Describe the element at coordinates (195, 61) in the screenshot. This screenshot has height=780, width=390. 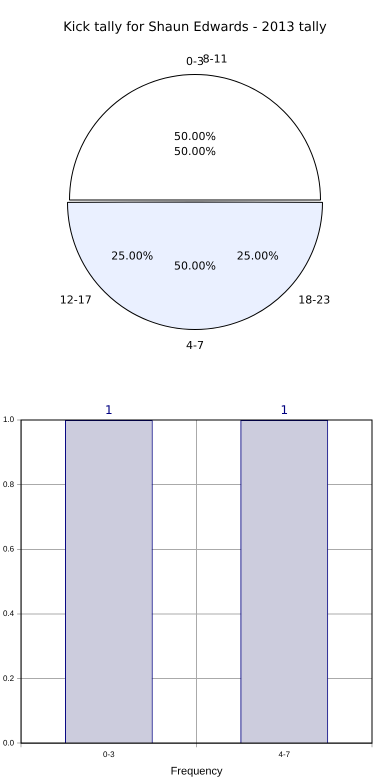
I see `slice-label: 0-3` at that location.